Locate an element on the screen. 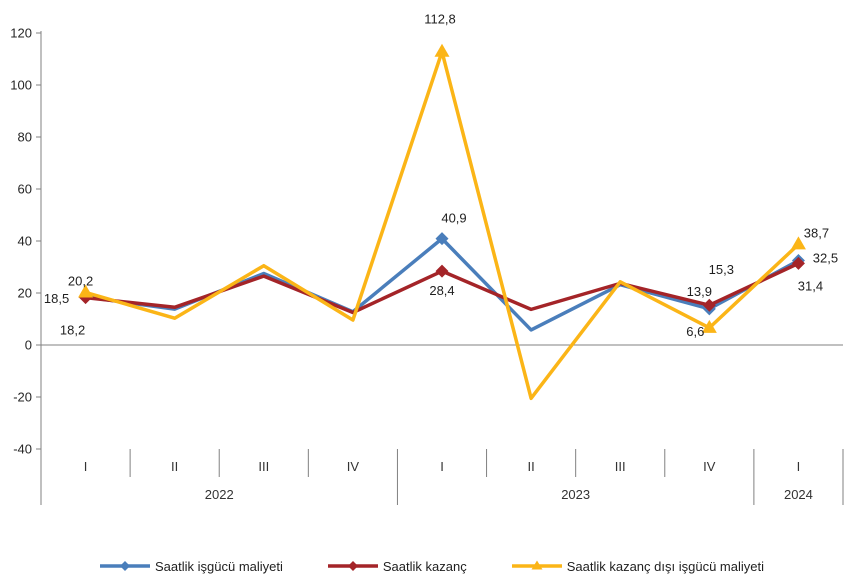  legend-triangle-marker is located at coordinates (537, 565).